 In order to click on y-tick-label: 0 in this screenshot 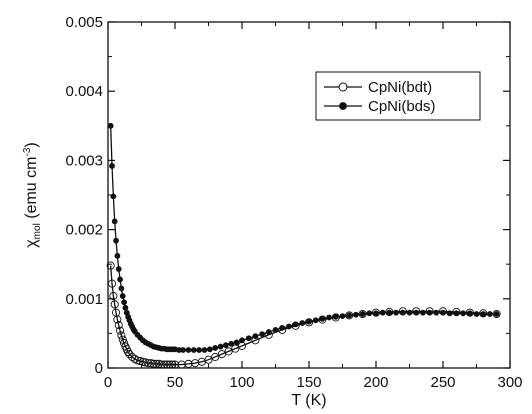, I will do `click(99, 368)`.